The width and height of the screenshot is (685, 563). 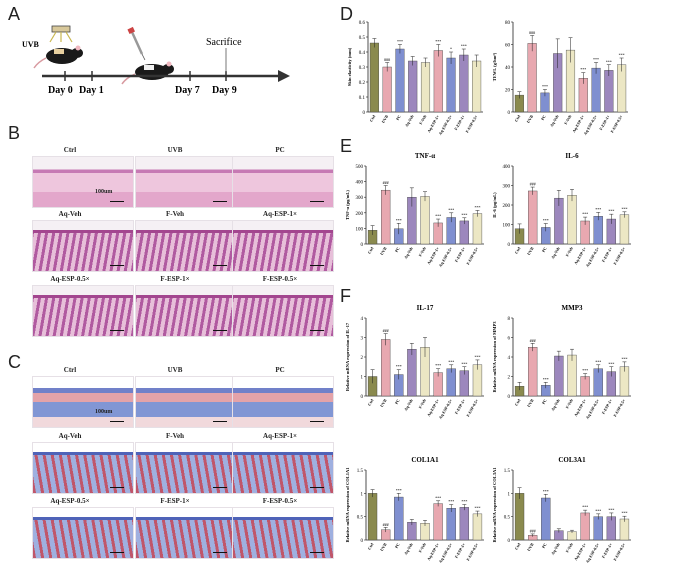 I want to click on chart-title: MMP3, so click(x=572, y=308).